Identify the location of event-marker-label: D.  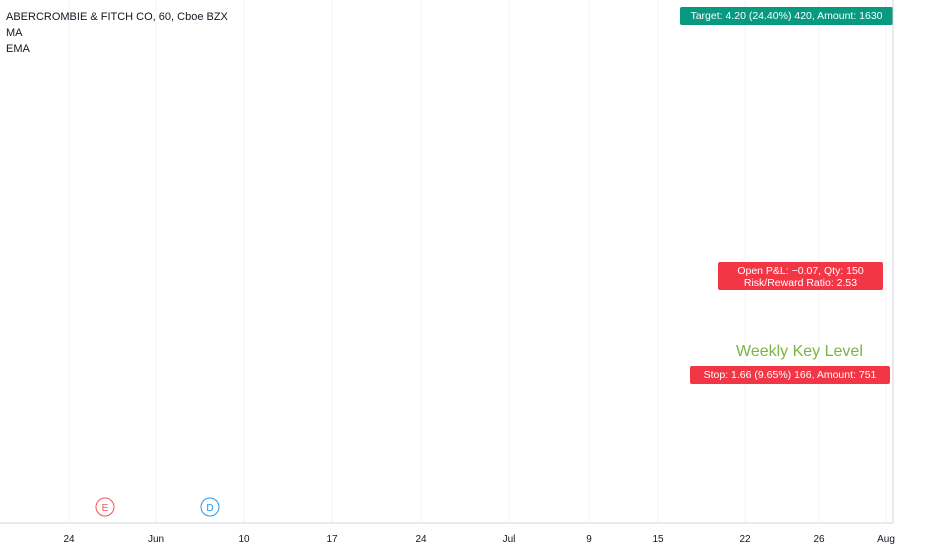
(209, 508).